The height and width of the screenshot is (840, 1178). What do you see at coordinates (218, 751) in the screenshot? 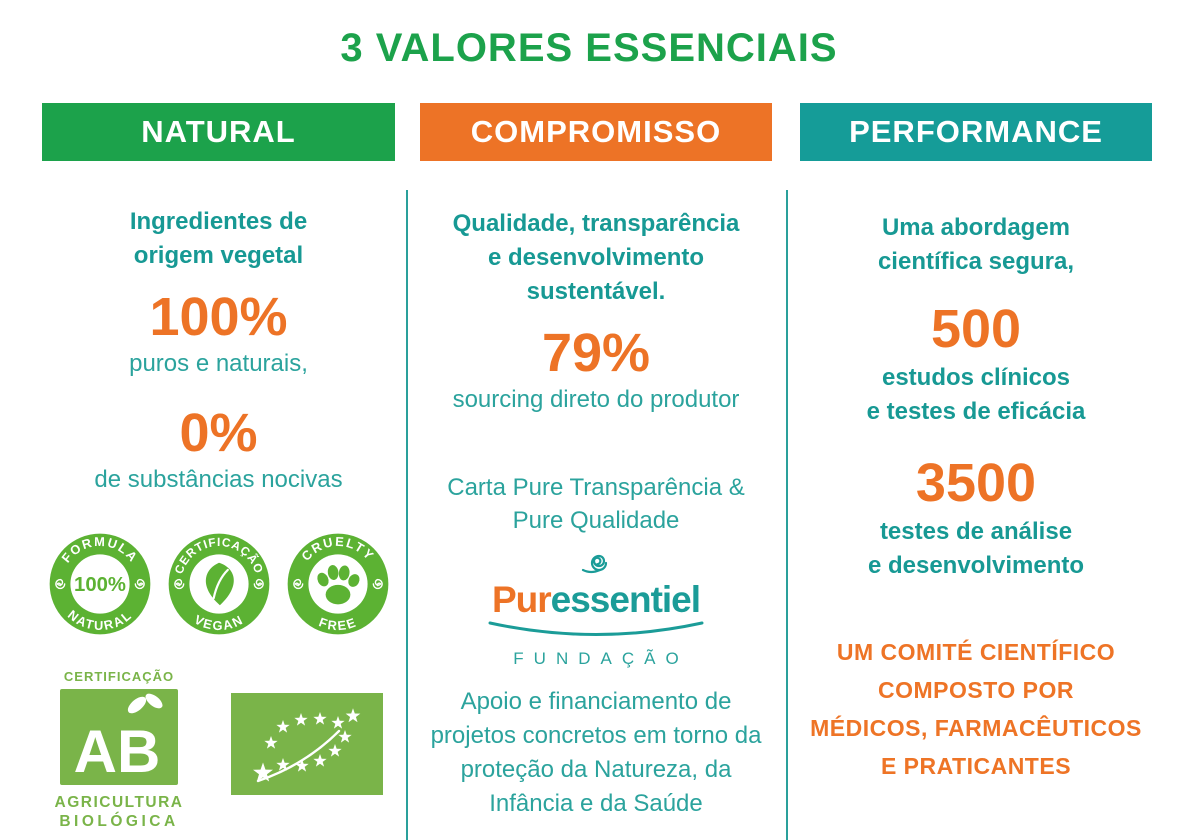
I see `certification-logos-row: CERTIFICAÇÃO AB AGRICULTURA BIOLÓGICA` at bounding box center [218, 751].